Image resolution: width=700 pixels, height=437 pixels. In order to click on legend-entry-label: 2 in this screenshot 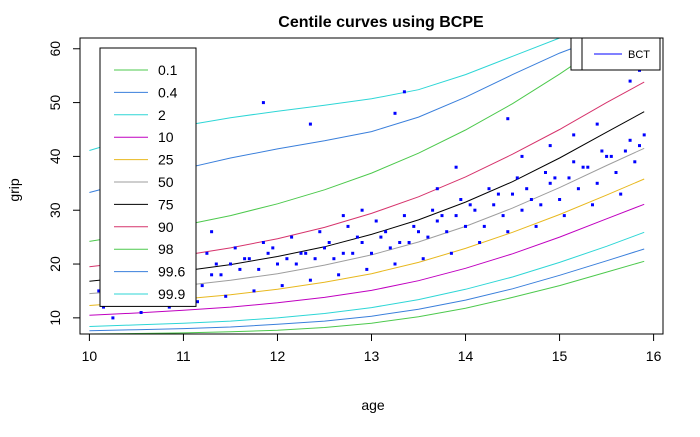, I will do `click(162, 115)`.